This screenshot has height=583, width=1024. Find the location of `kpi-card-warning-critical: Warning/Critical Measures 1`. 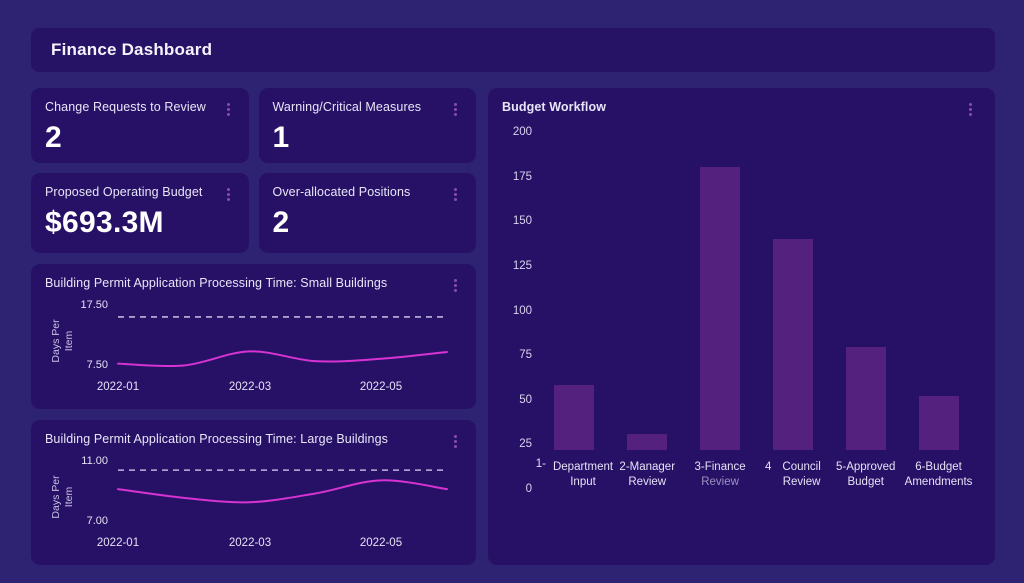

kpi-card-warning-critical: Warning/Critical Measures 1 is located at coordinates (367, 125).